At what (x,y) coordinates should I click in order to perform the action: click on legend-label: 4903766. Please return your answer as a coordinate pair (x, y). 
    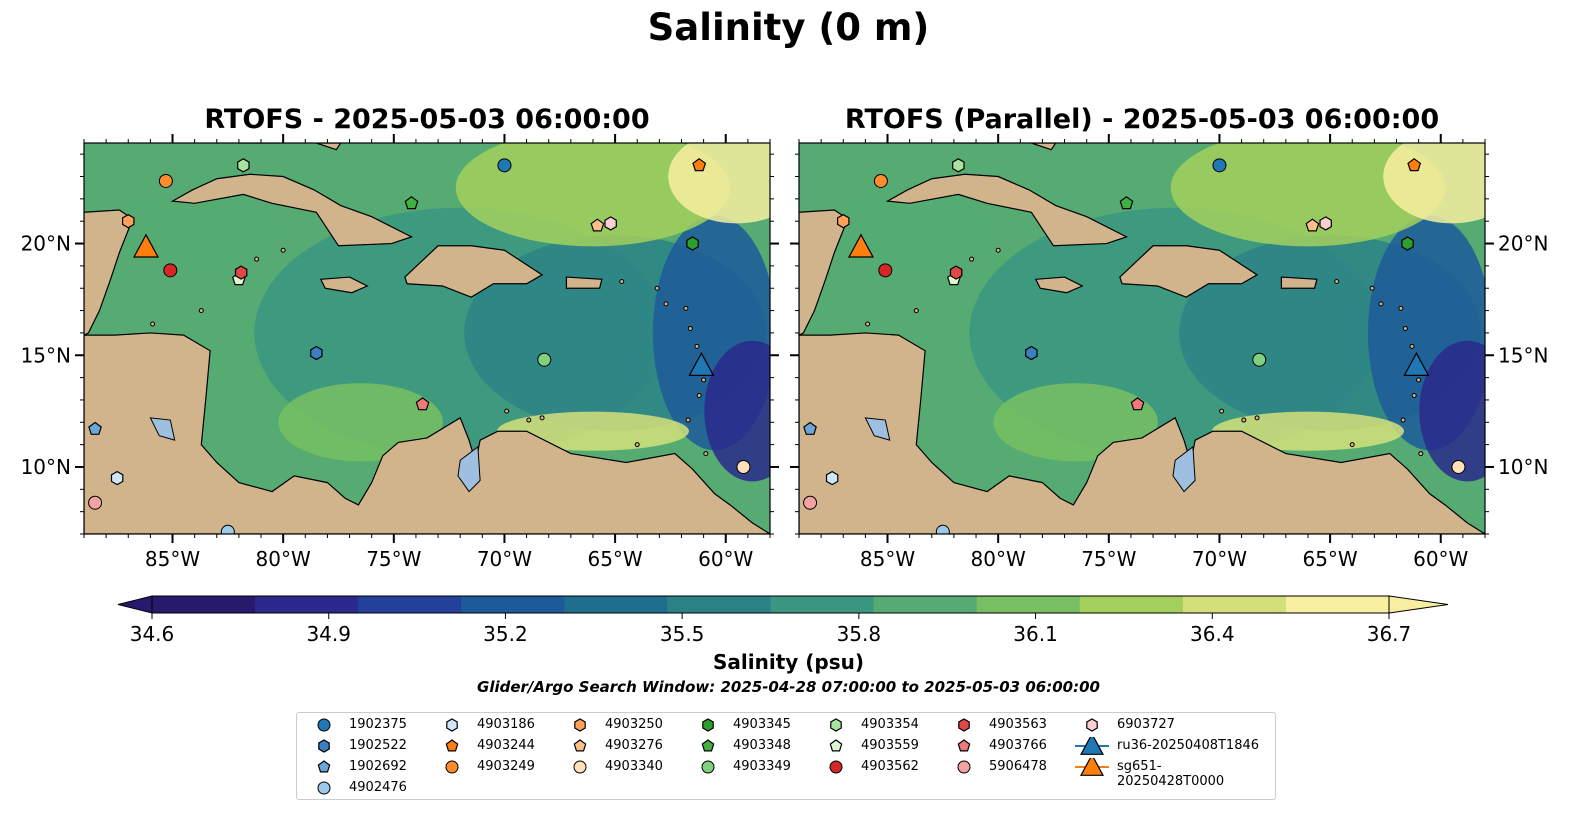
    Looking at the image, I should click on (1018, 745).